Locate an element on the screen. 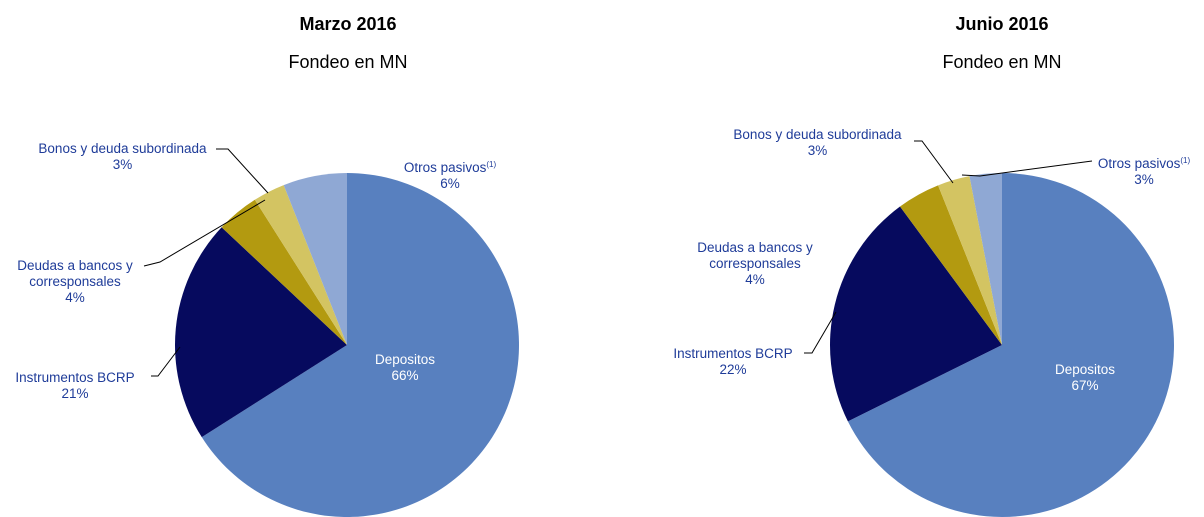 This screenshot has height=517, width=1204. slice-label-depositos: Depositos 67% is located at coordinates (1085, 377).